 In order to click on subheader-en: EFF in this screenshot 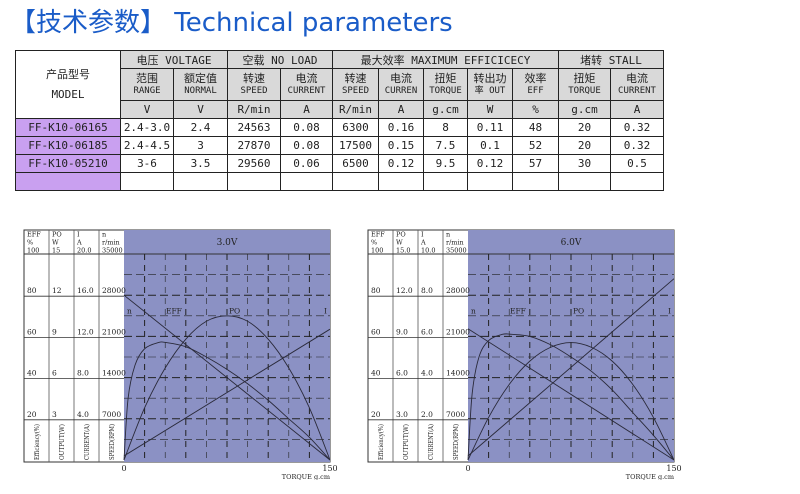, I will do `click(535, 90)`.